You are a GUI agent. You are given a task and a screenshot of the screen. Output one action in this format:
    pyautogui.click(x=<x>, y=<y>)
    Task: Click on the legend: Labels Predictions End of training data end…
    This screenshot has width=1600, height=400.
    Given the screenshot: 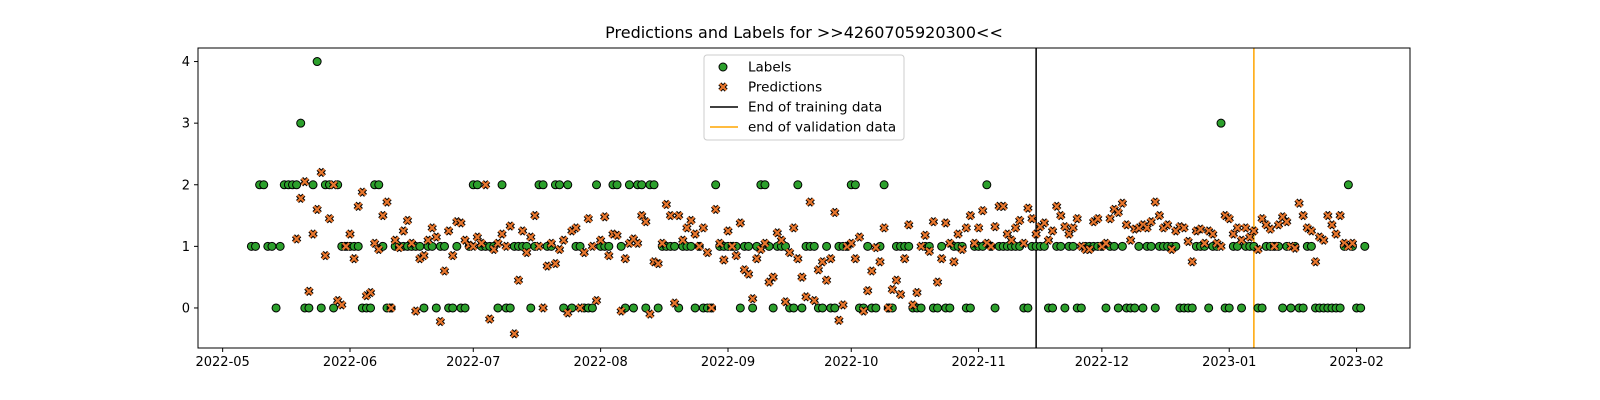 What is the action you would take?
    pyautogui.click(x=804, y=97)
    